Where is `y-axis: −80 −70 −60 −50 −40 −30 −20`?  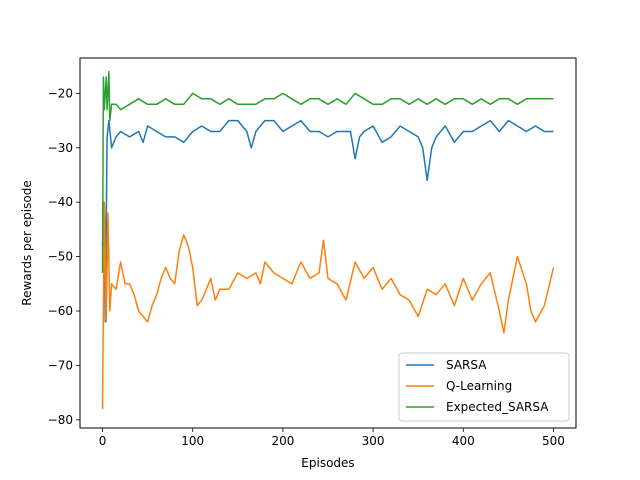 y-axis: −80 −70 −60 −50 −40 −30 −20 is located at coordinates (64, 256).